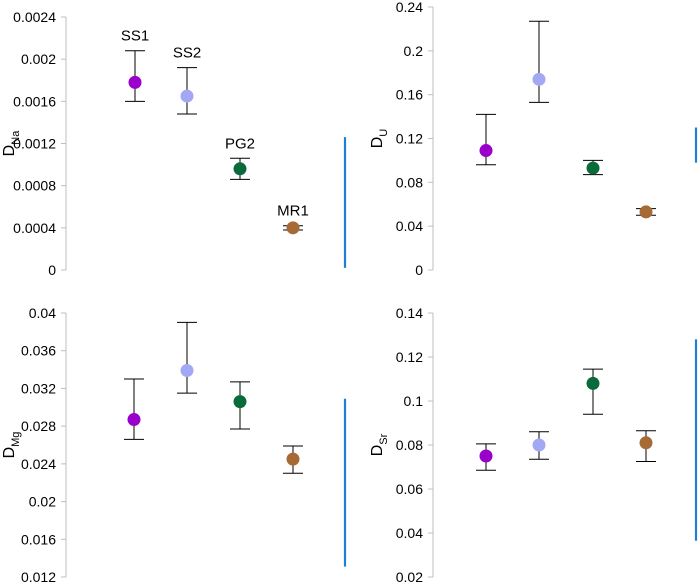 This screenshot has width=699, height=585. Describe the element at coordinates (34, 228) in the screenshot. I see `na-tick-label-1: 0.0004` at that location.